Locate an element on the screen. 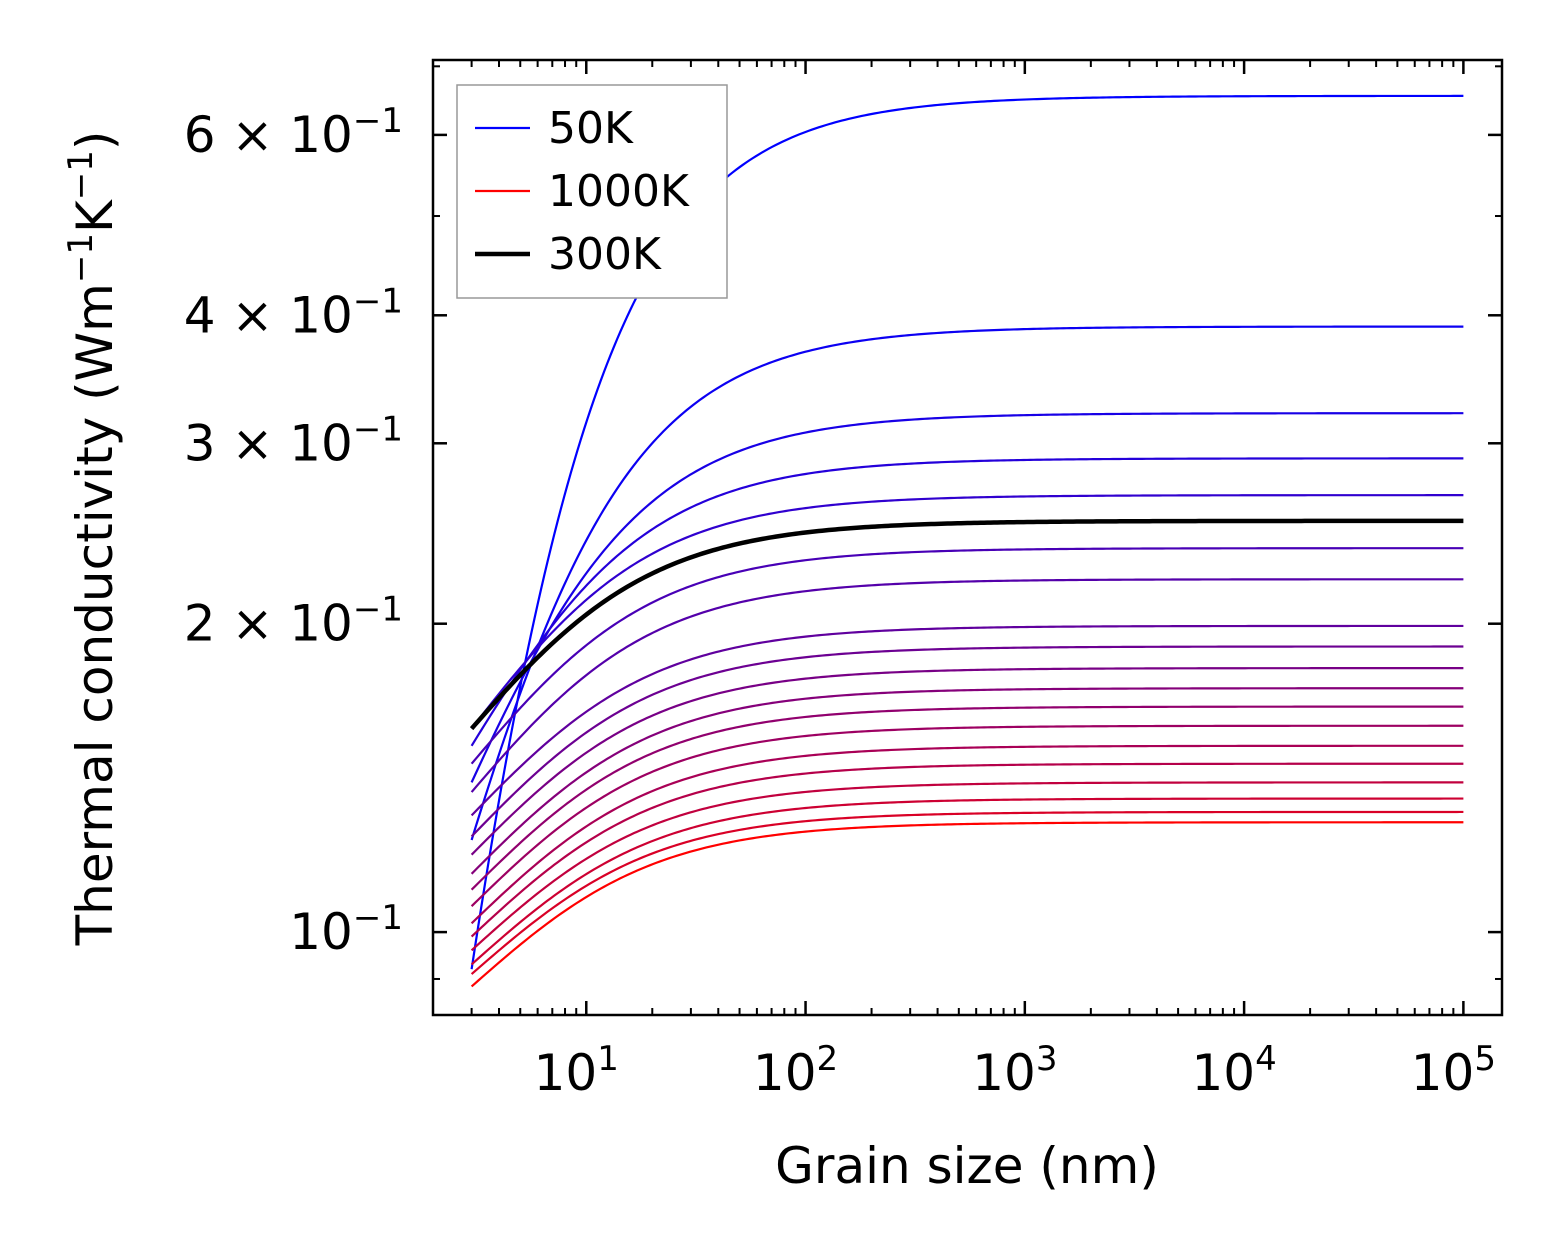 Image resolution: width=1562 pixels, height=1254 pixels. series-line-350k is located at coordinates (967, 656).